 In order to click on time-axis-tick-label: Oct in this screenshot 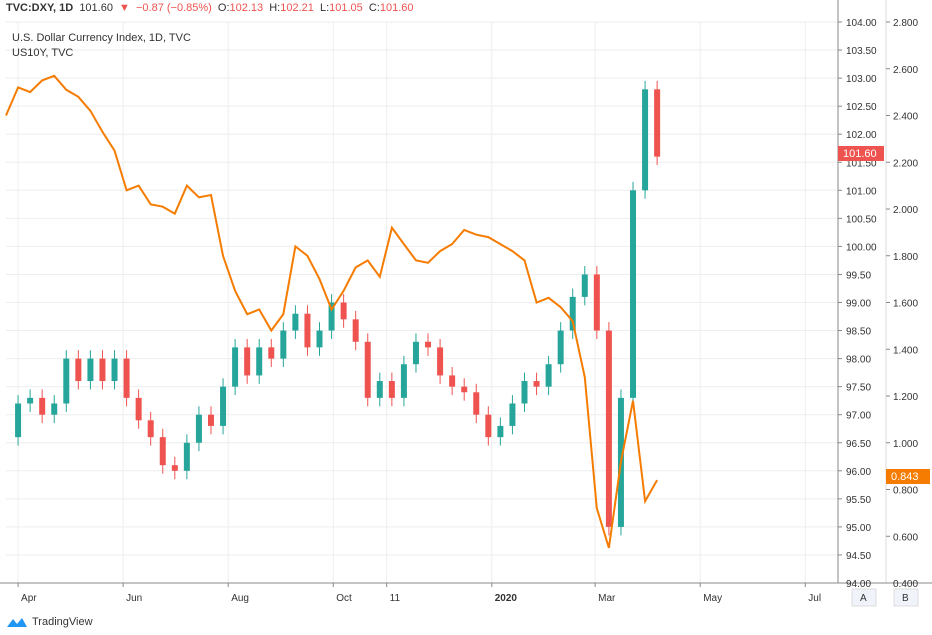, I will do `click(344, 598)`.